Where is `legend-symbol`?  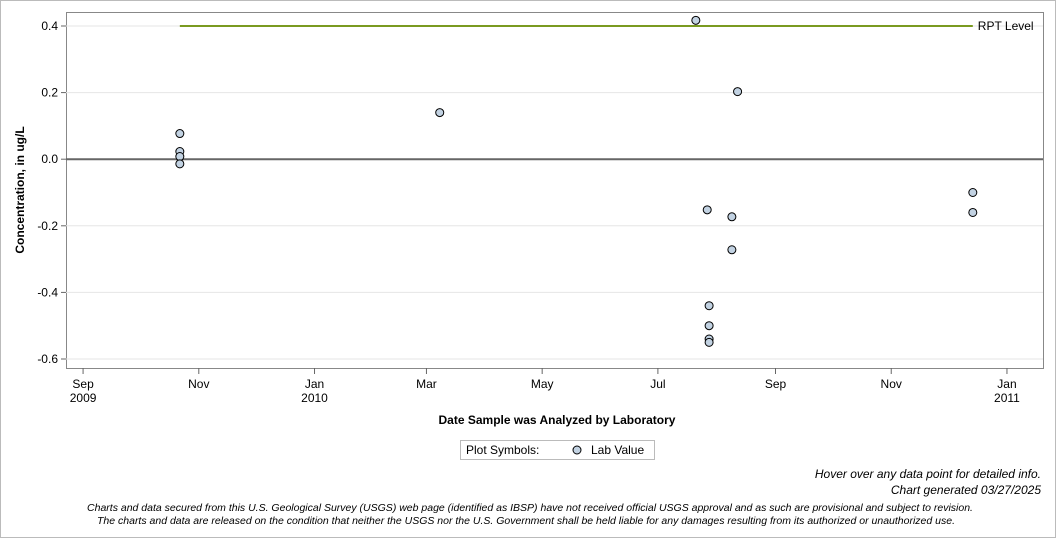 legend-symbol is located at coordinates (577, 450).